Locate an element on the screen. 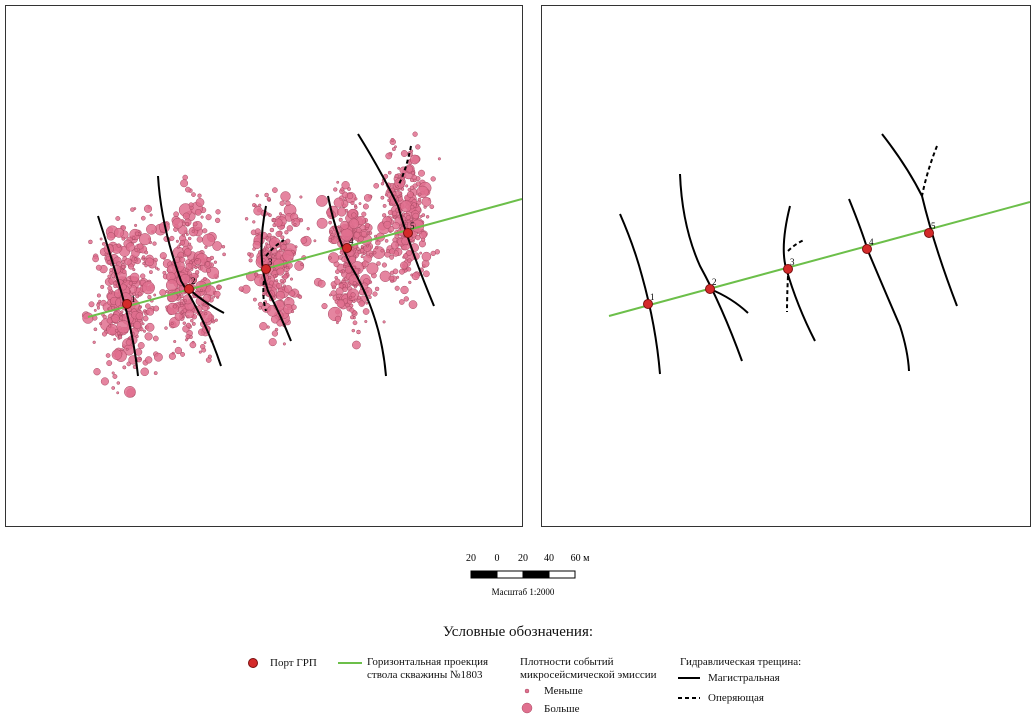 This screenshot has height=724, width=1036. main-fracture-swatch-icon is located at coordinates (689, 678).